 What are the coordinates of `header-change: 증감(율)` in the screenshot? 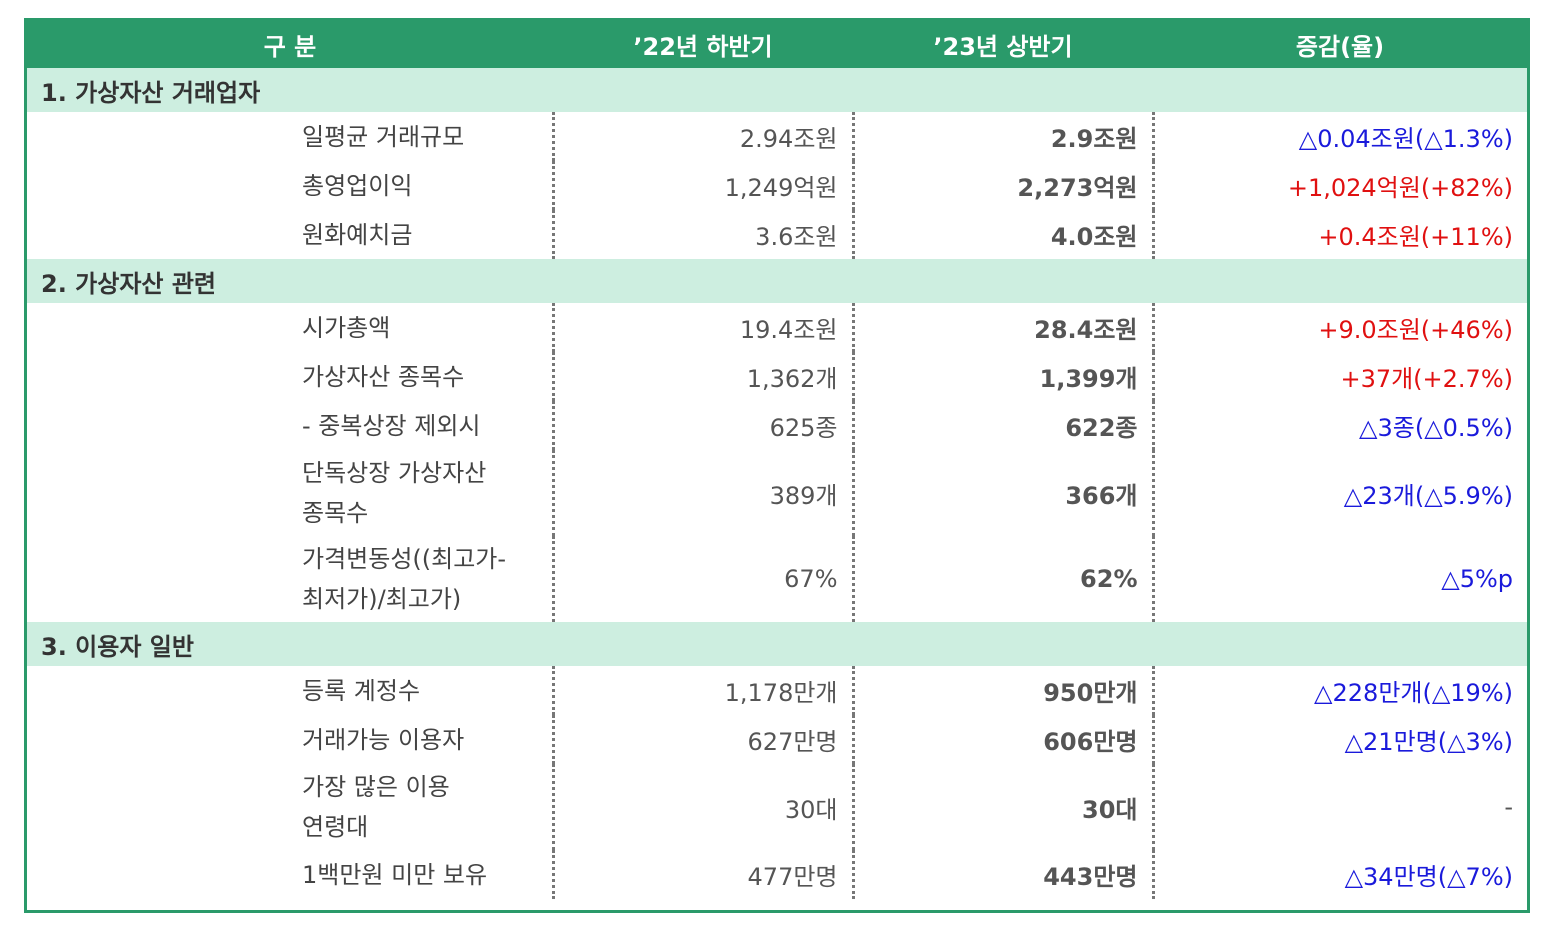 It's located at (1340, 44).